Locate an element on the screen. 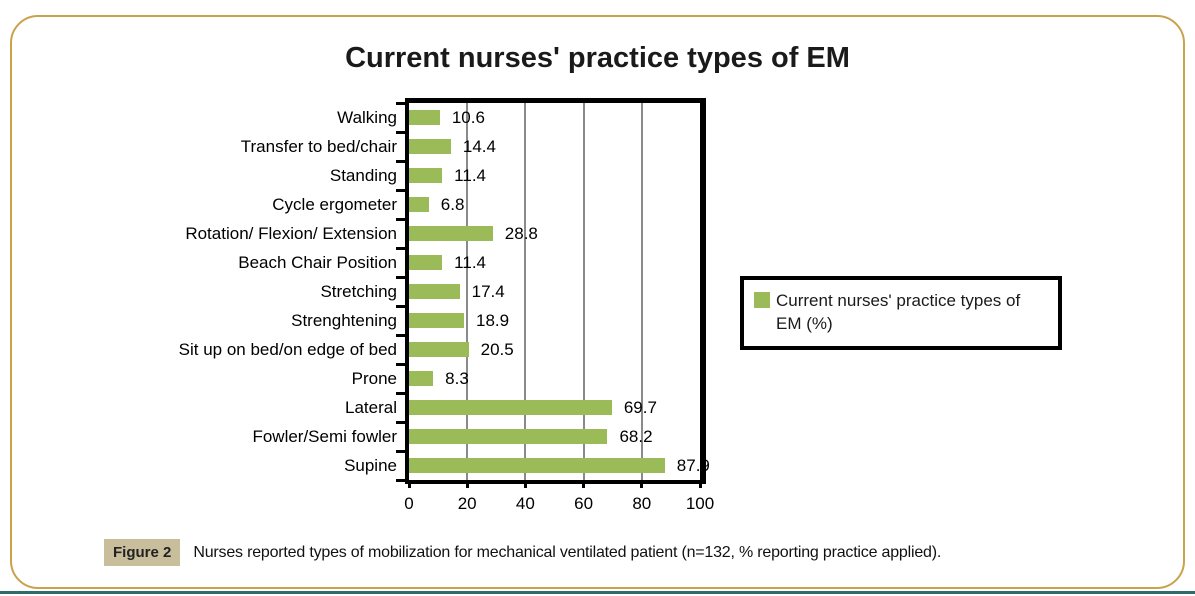 This screenshot has height=596, width=1195. bar-value-label: 20.5 is located at coordinates (497, 349).